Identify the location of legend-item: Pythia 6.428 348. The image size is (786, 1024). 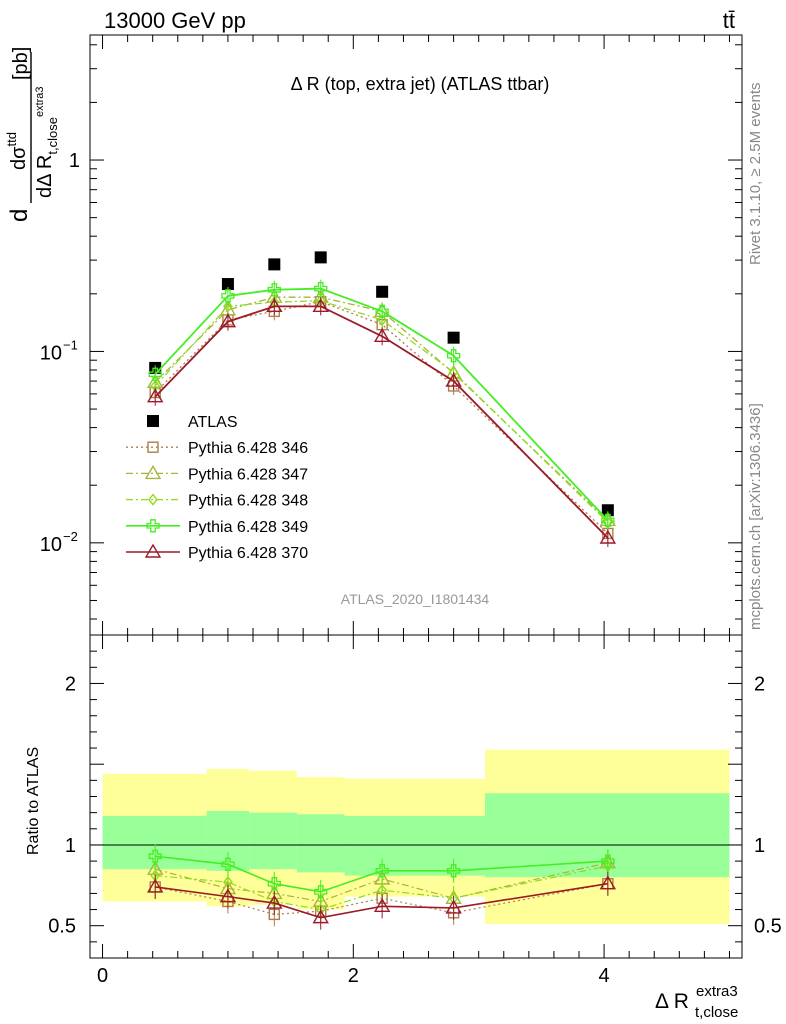
(217, 501).